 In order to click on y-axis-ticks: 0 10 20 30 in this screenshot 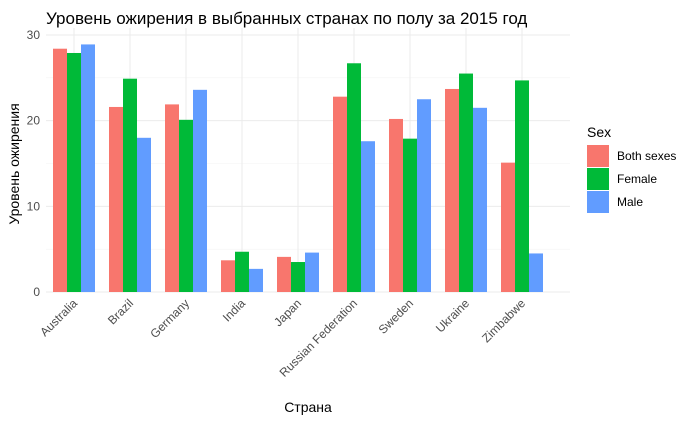, I will do `click(34, 163)`.